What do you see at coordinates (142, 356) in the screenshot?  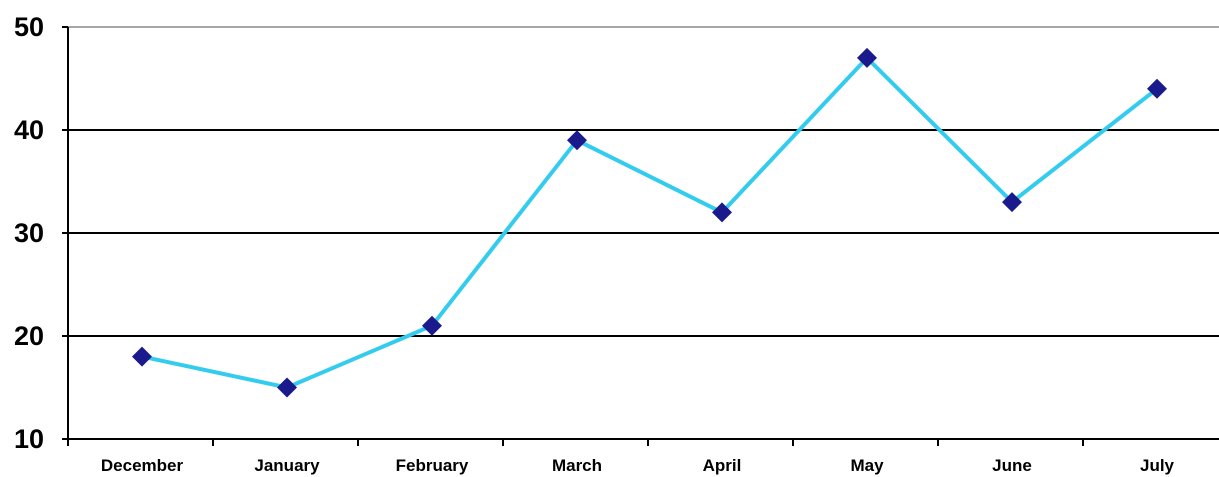 I see `data-point-december` at bounding box center [142, 356].